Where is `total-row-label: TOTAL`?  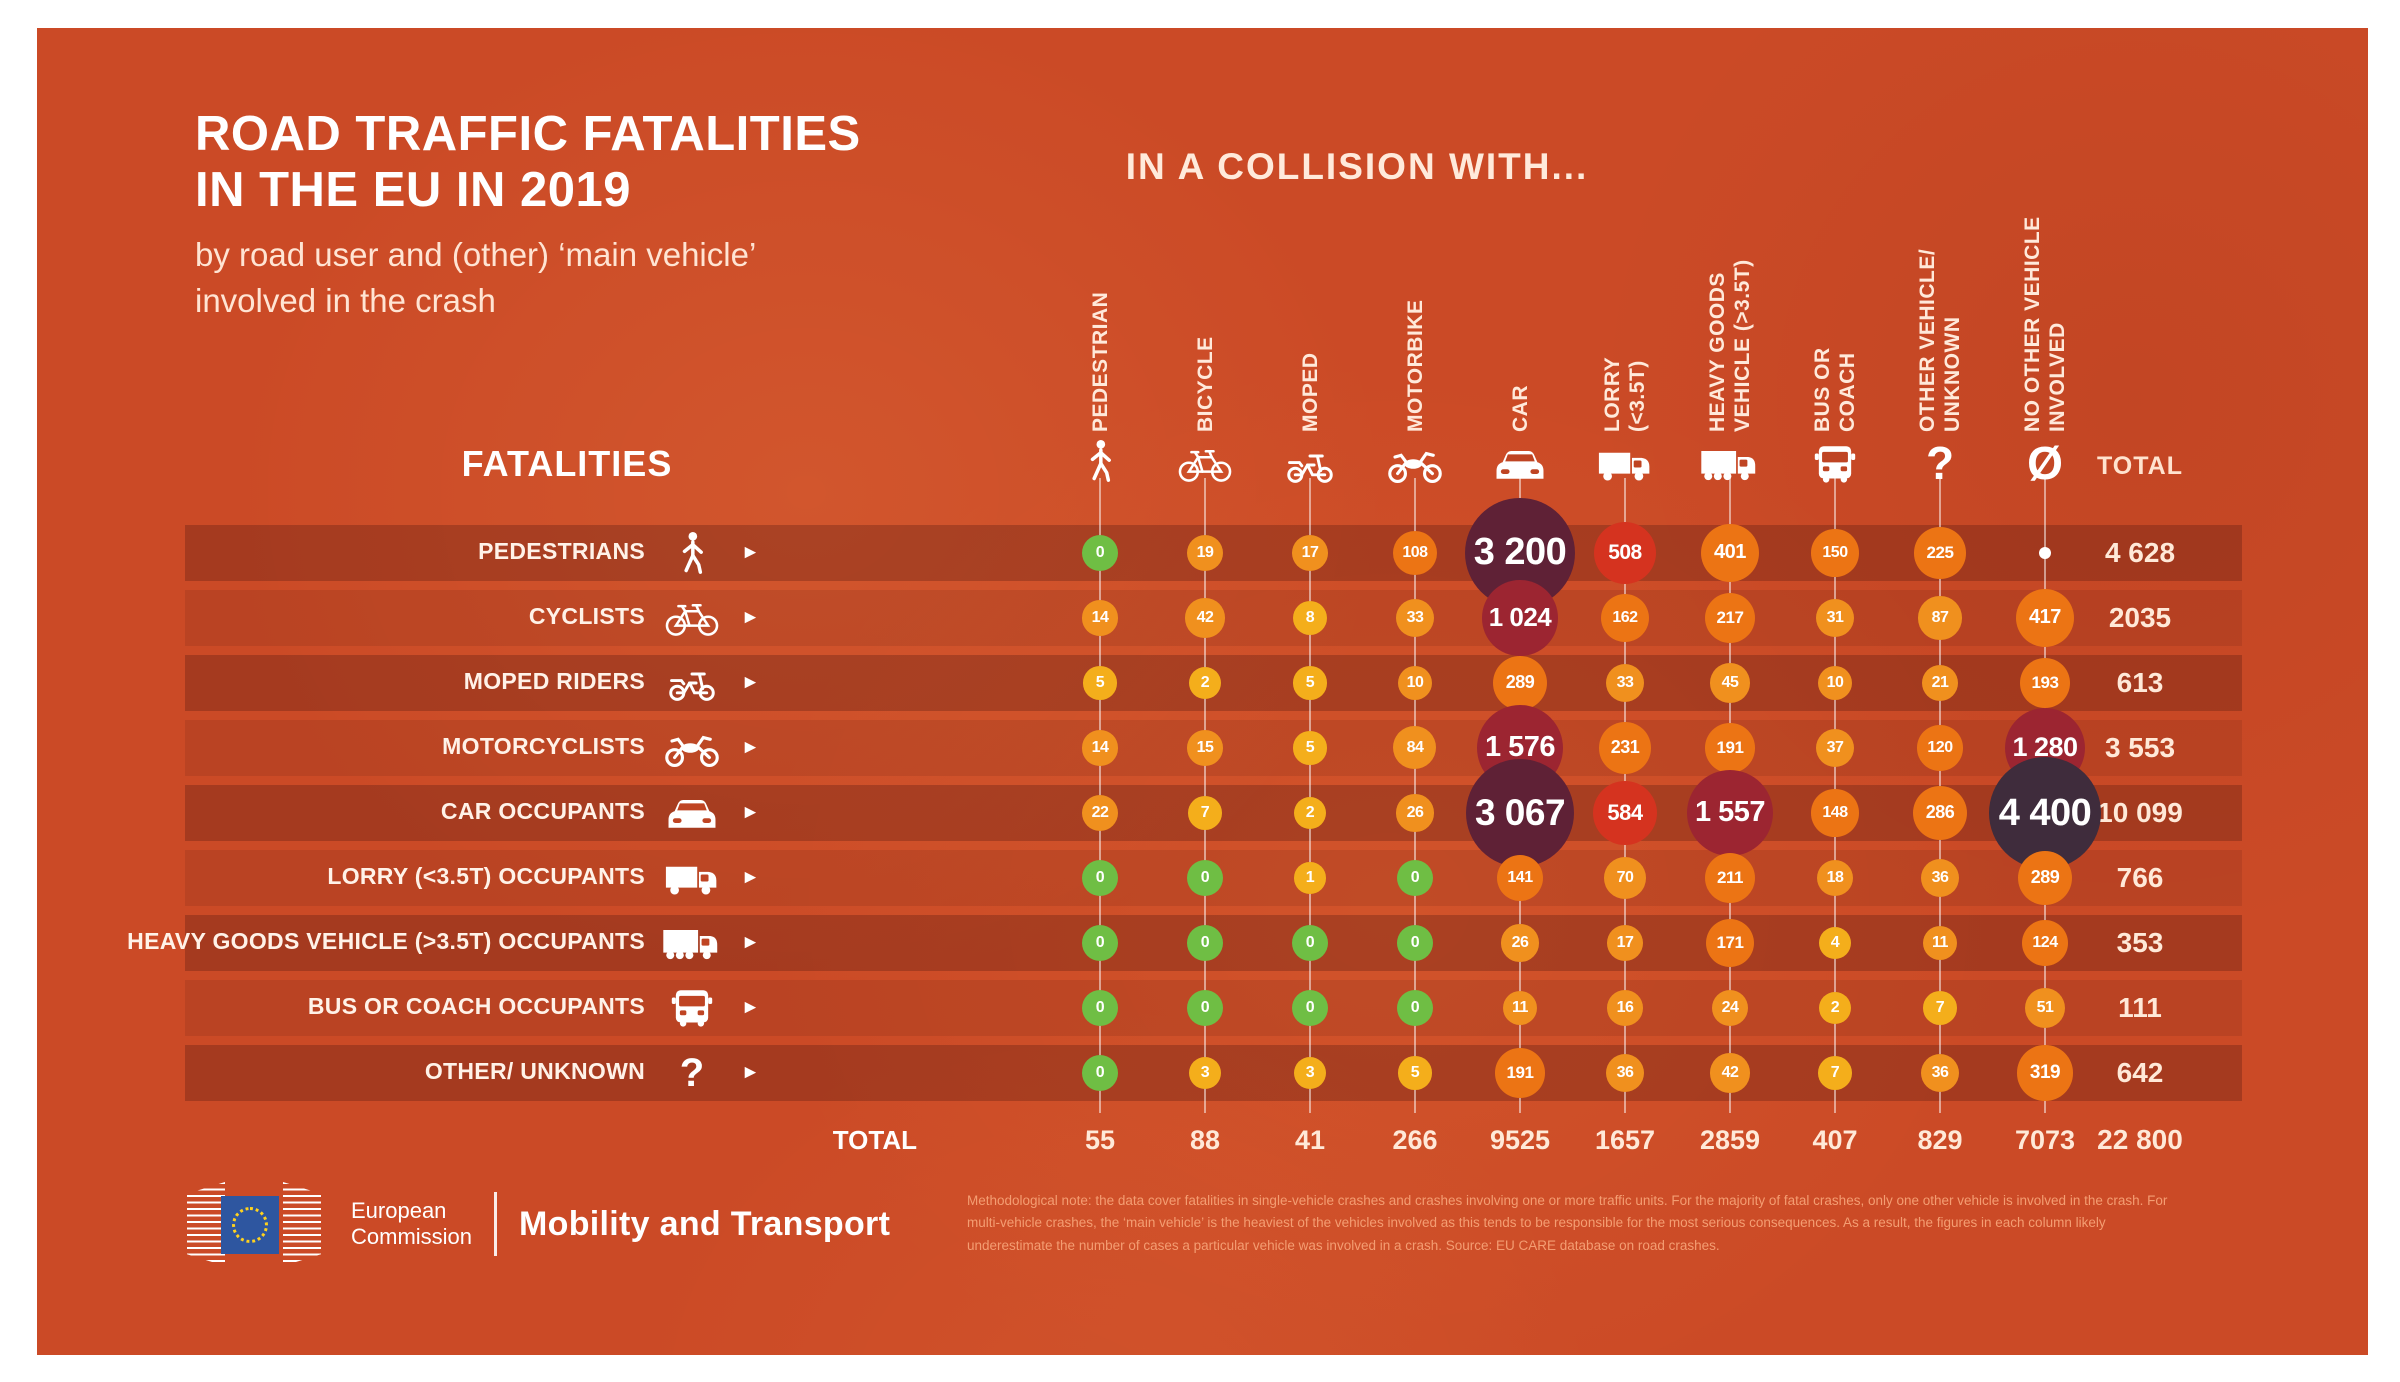 total-row-label: TOTAL is located at coordinates (874, 1140).